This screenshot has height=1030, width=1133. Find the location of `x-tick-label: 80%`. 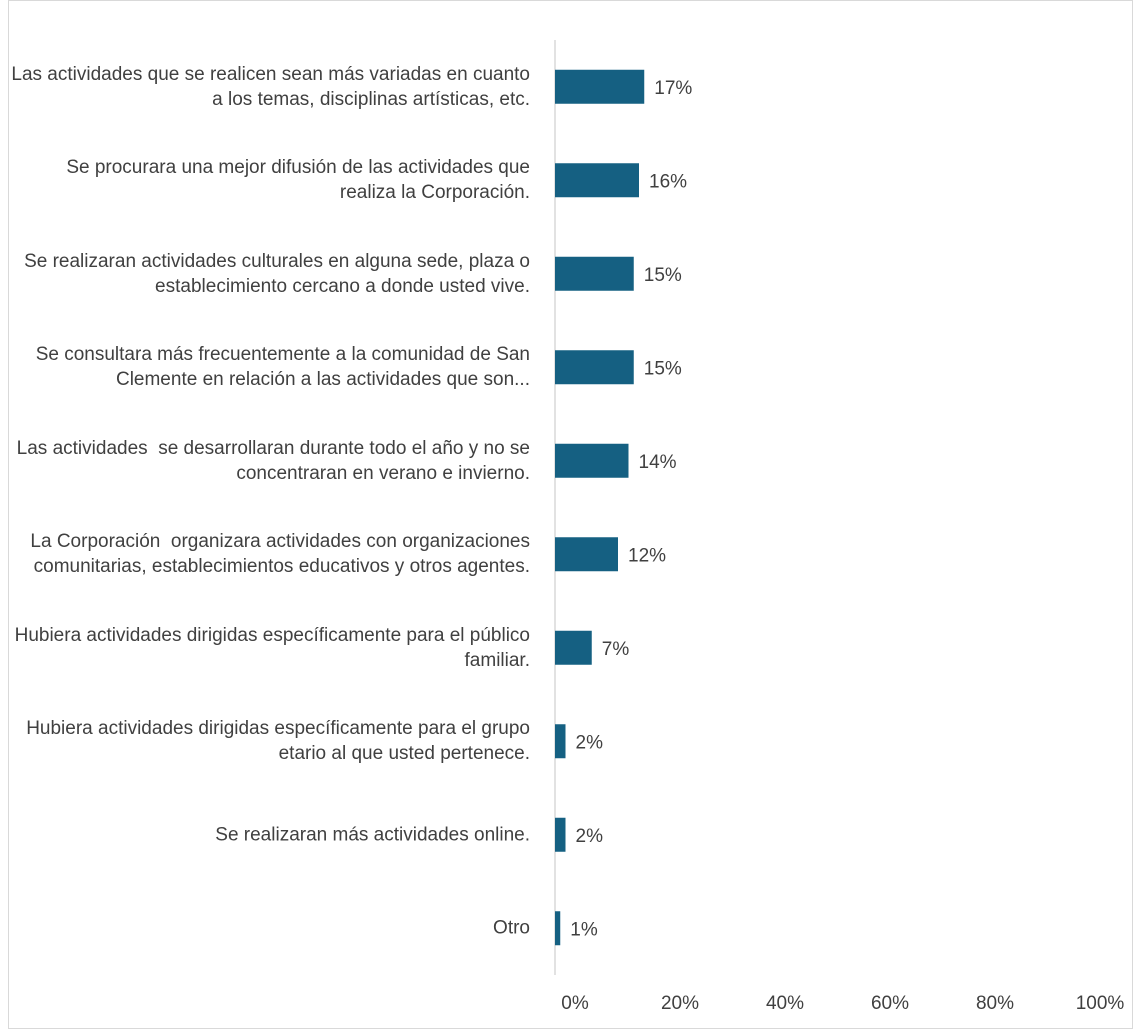

x-tick-label: 80% is located at coordinates (995, 1003).